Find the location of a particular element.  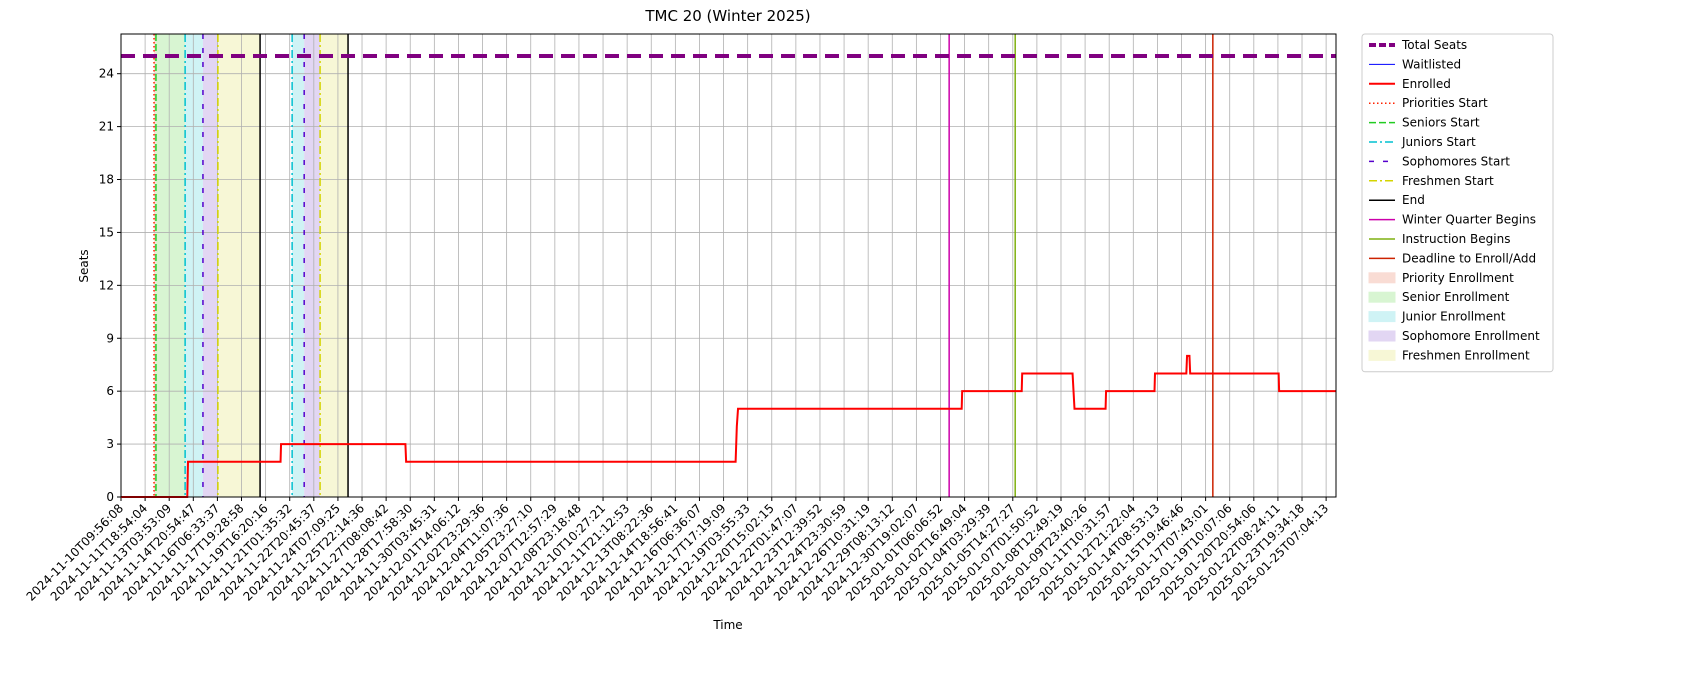

y-axis-label: Seats is located at coordinates (84, 265).